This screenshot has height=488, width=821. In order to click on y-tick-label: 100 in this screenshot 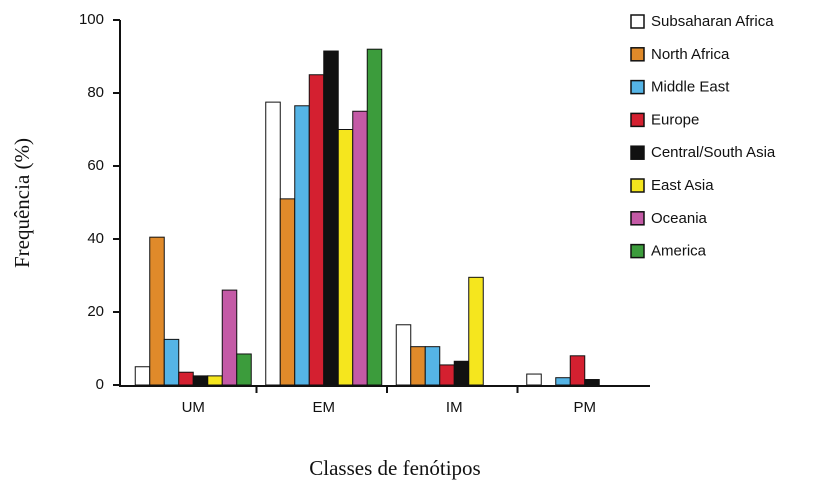, I will do `click(91, 19)`.